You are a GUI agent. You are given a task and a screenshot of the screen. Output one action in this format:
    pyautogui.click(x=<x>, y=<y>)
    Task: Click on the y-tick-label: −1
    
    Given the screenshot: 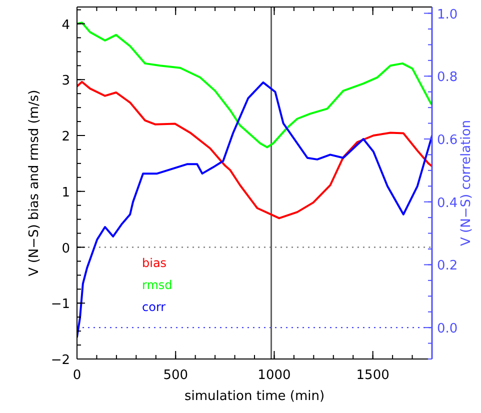 What is the action you would take?
    pyautogui.click(x=60, y=304)
    